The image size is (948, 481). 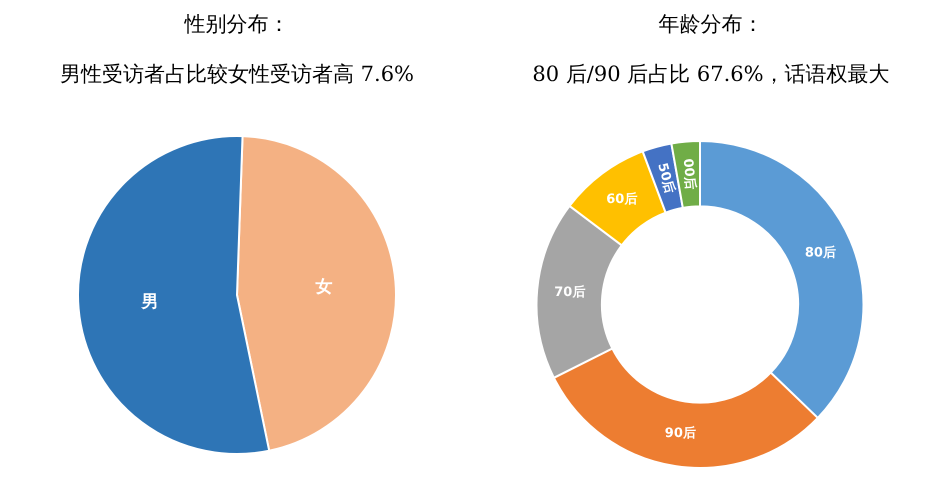 What do you see at coordinates (237, 74) in the screenshot?
I see `chart-subtitle: 男性受访者占比较女性受访者高 7.6%` at bounding box center [237, 74].